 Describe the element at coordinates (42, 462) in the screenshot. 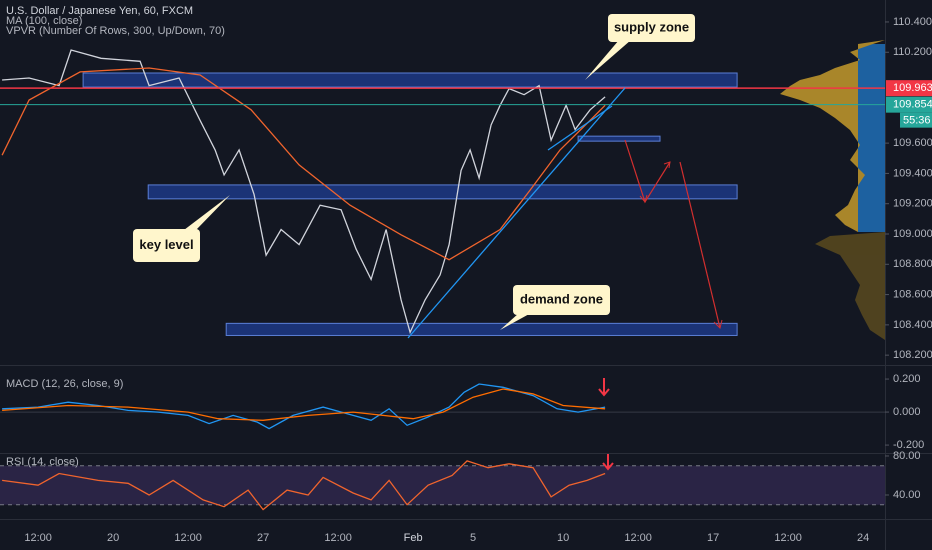

I see `rsi-title: RSI (14, close)` at that location.